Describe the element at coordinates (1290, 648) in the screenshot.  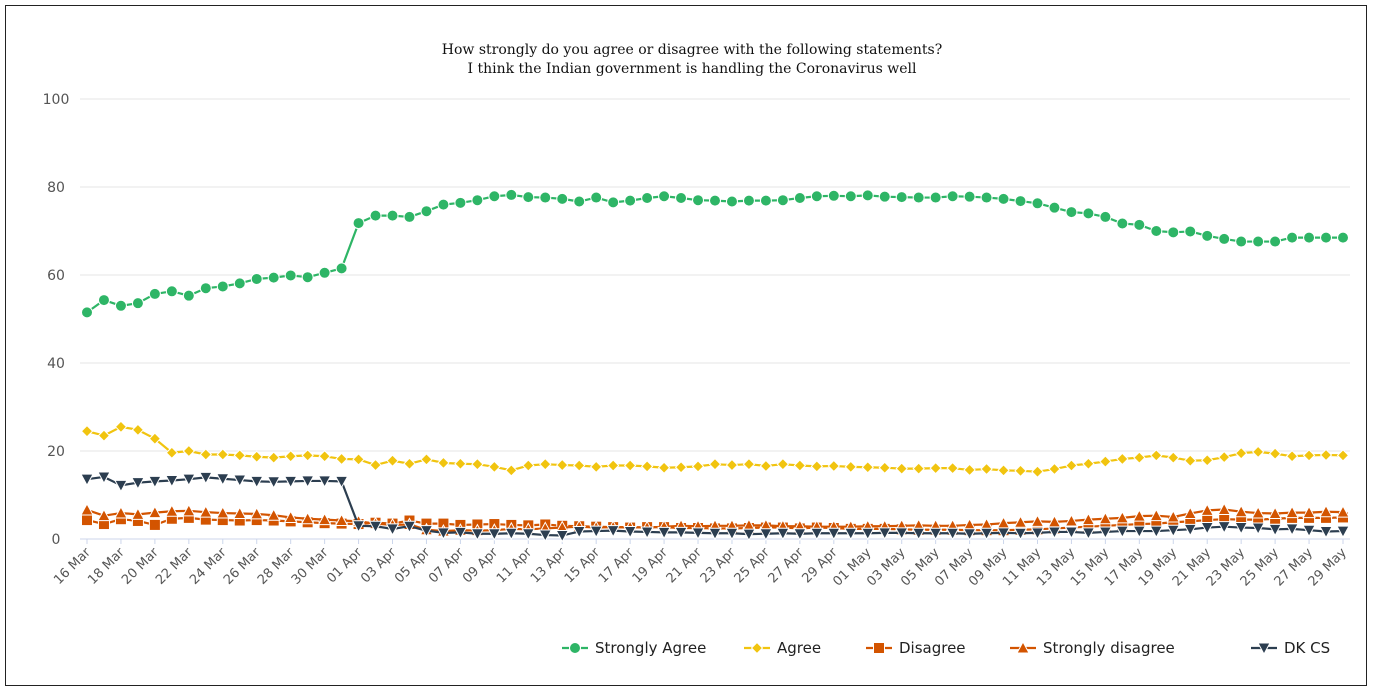
I see `legend-item: DK CS` at that location.